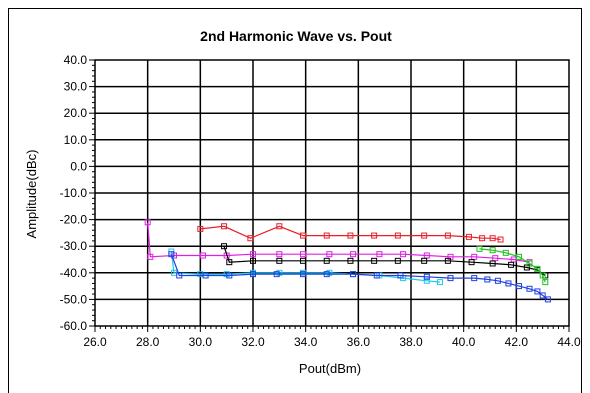 This screenshot has width=590, height=393. Describe the element at coordinates (74, 273) in the screenshot. I see `y-tick-label: -40.0` at that location.